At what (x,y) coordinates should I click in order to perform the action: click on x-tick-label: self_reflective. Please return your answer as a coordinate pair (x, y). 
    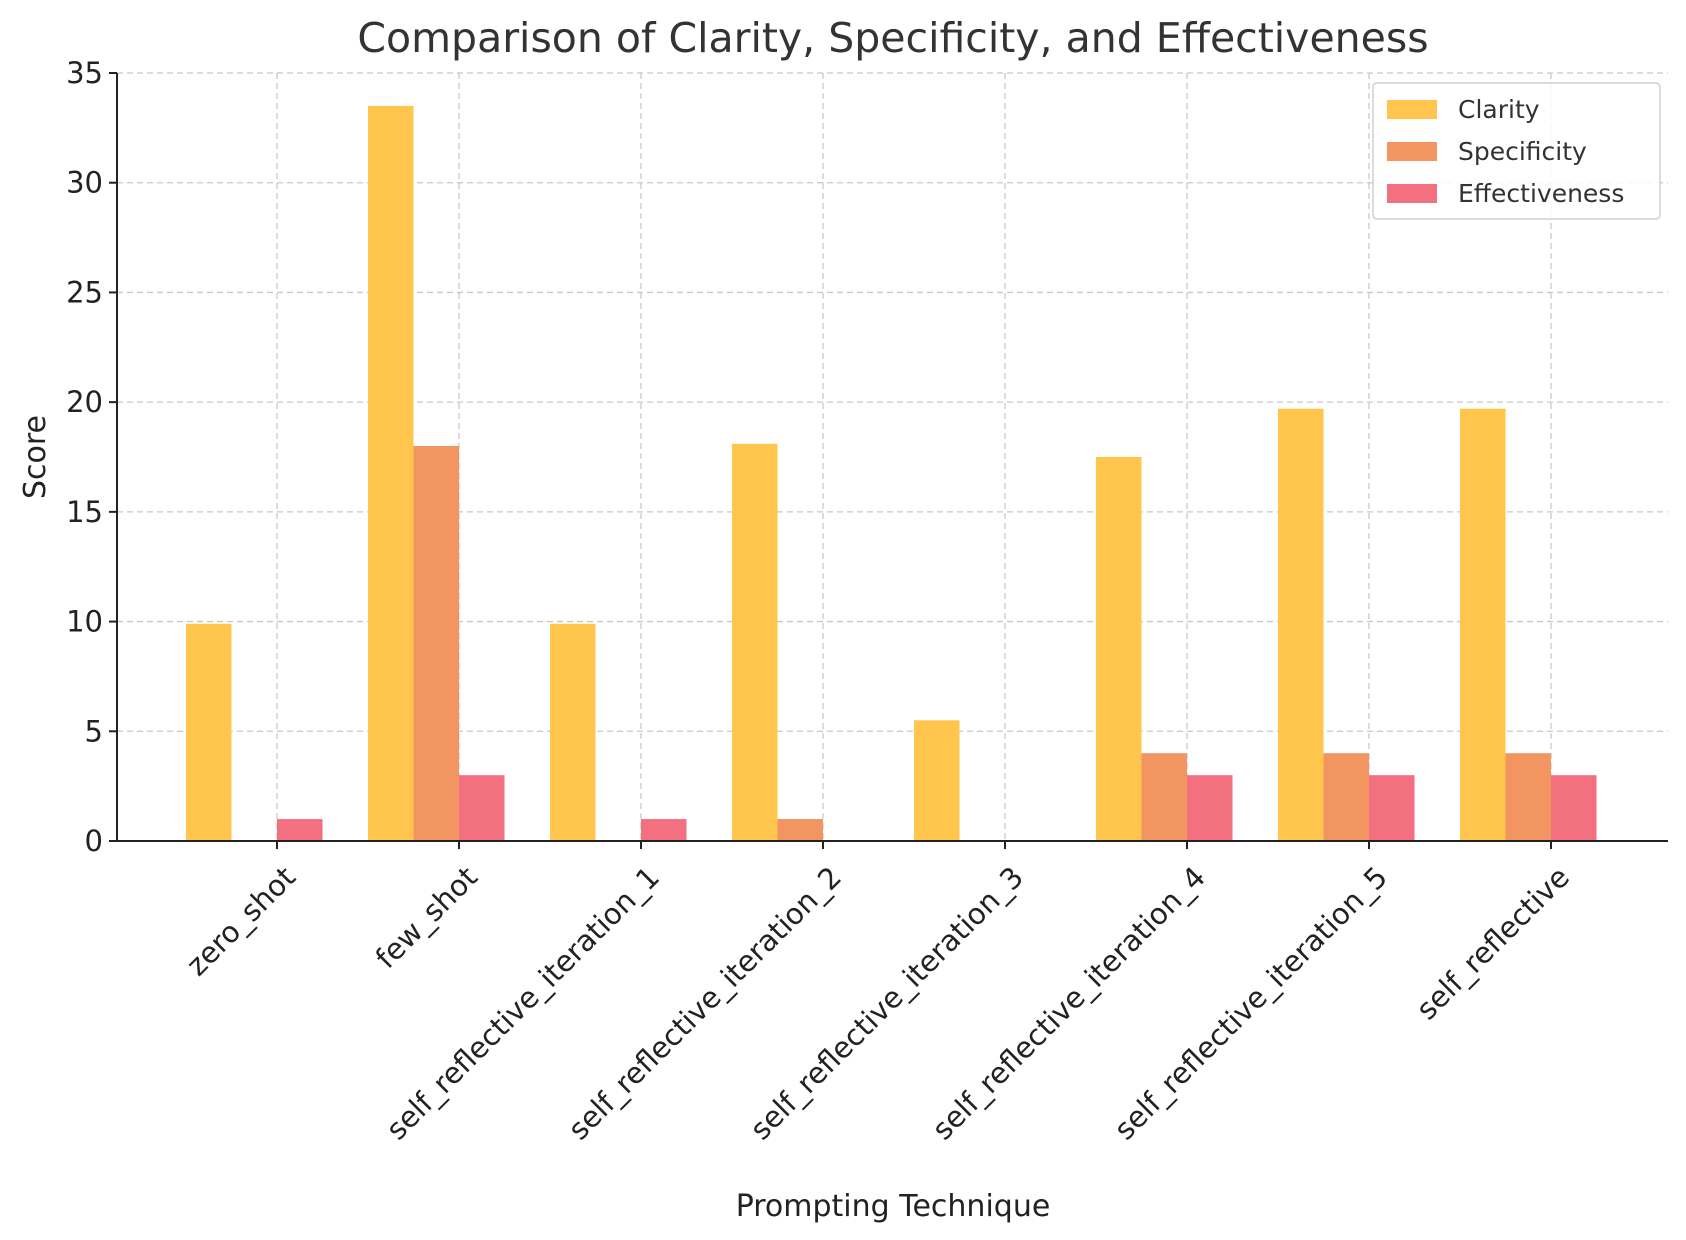
    Looking at the image, I should click on (1493, 943).